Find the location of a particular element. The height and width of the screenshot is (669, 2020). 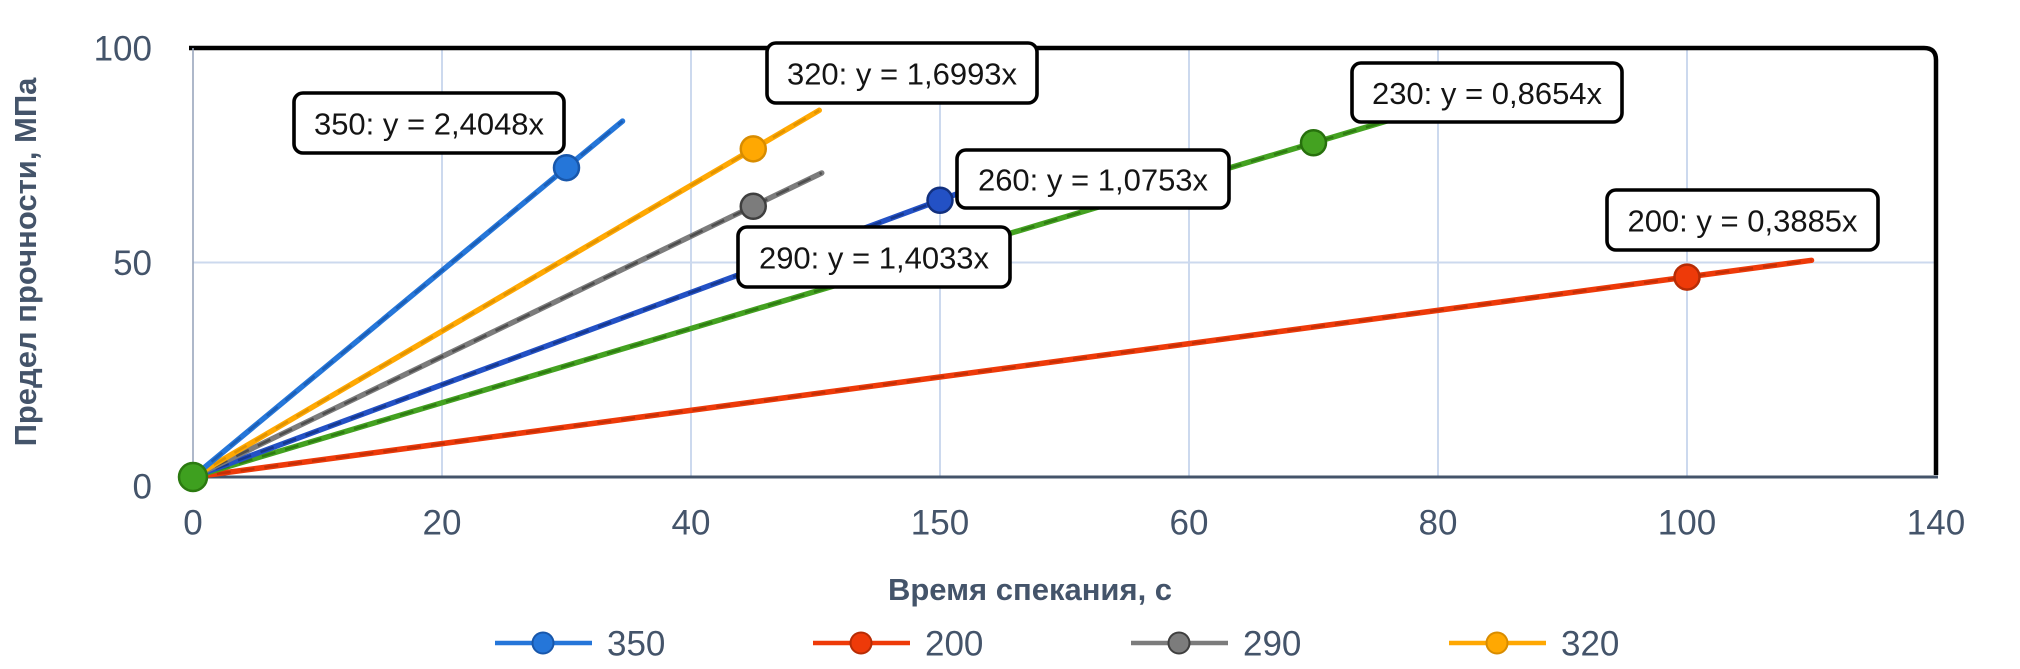

x-tick-label: 60 is located at coordinates (1189, 523).